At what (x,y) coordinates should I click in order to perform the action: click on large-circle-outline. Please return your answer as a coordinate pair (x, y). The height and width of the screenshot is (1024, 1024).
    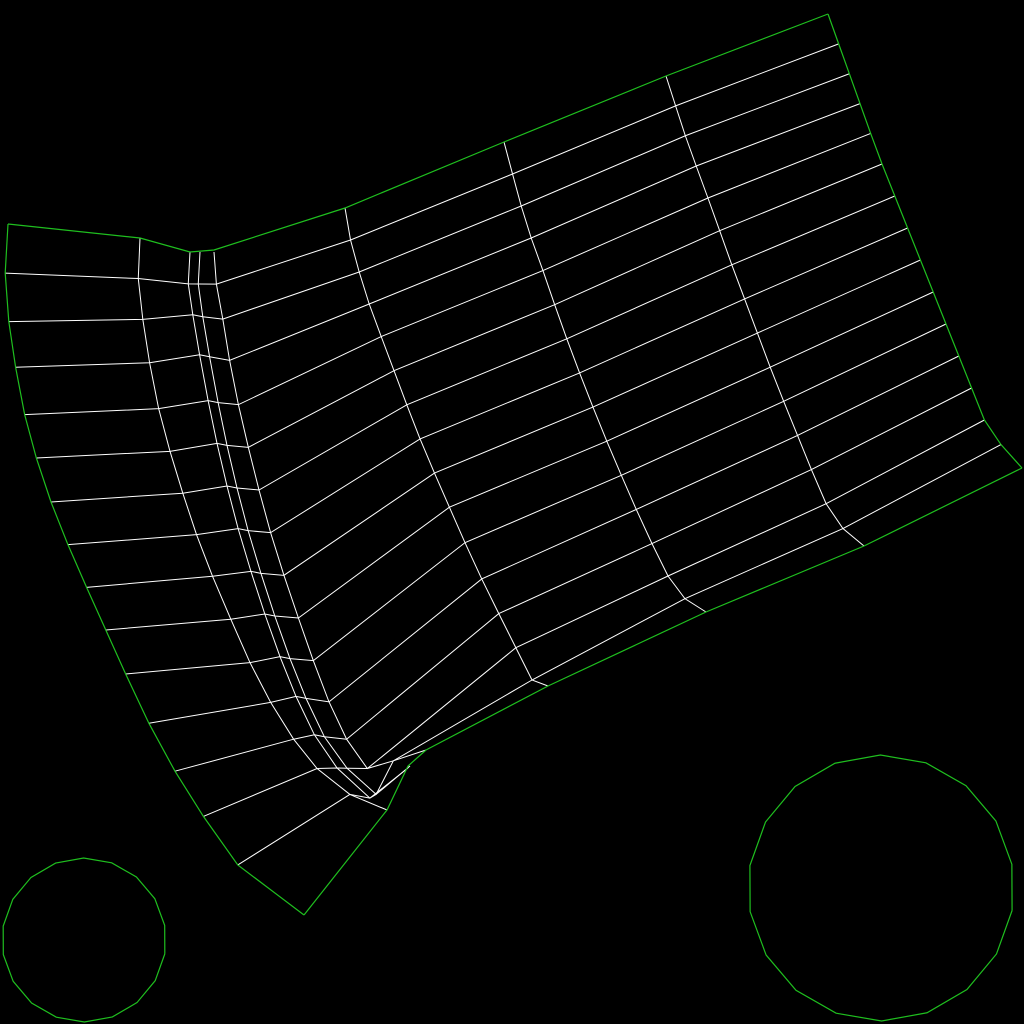
    Looking at the image, I should click on (881, 888).